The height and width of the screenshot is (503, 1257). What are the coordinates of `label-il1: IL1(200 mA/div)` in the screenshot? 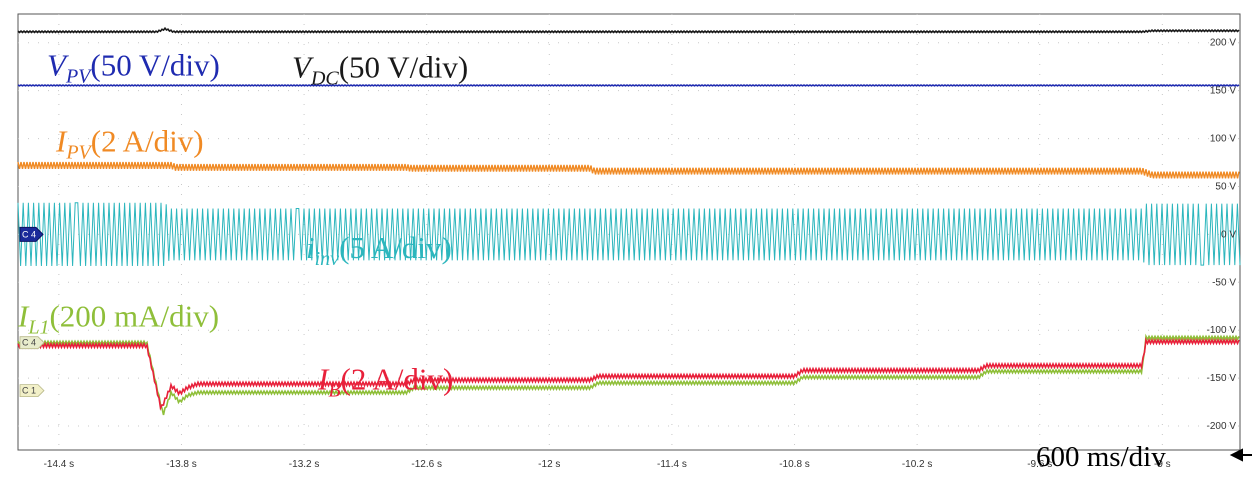 It's located at (118, 319).